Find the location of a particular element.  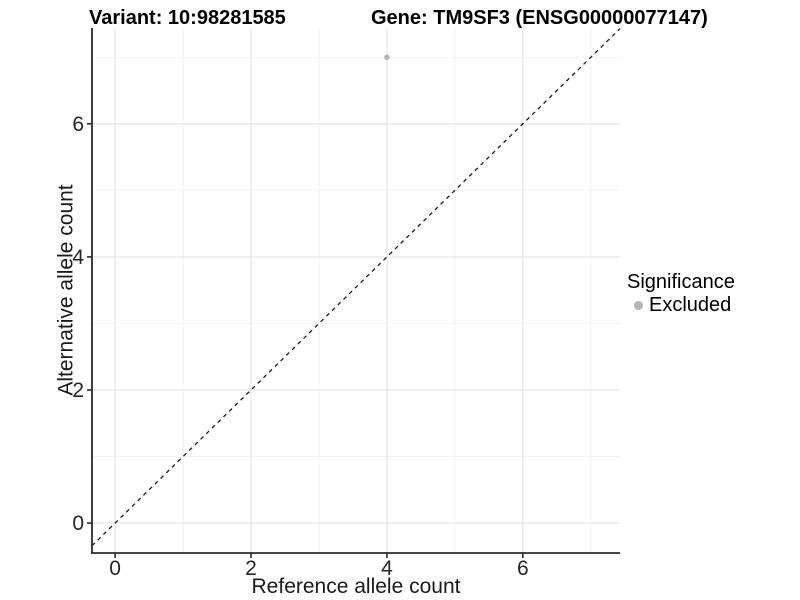

x-tick-label: 6 is located at coordinates (523, 568).